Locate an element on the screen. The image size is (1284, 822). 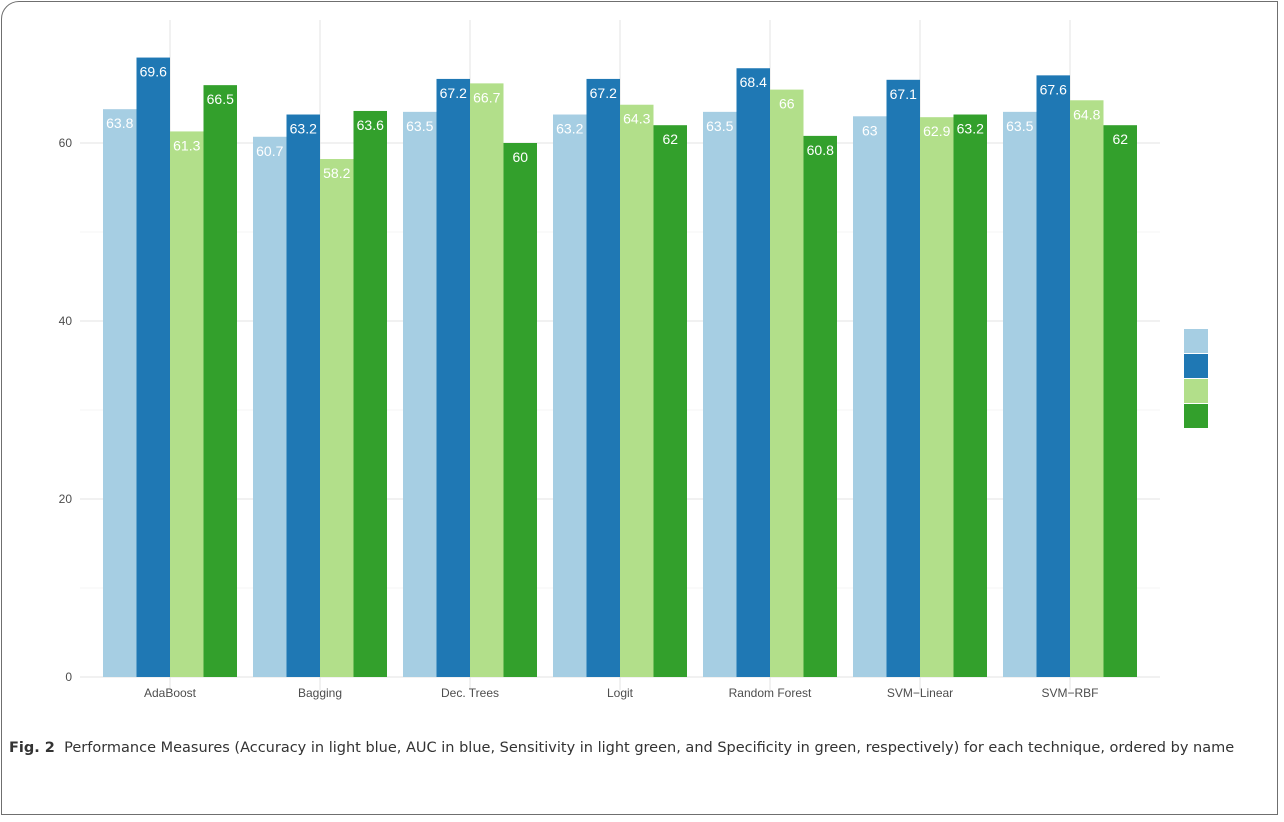
y-tick-label: 0 is located at coordinates (68, 677).